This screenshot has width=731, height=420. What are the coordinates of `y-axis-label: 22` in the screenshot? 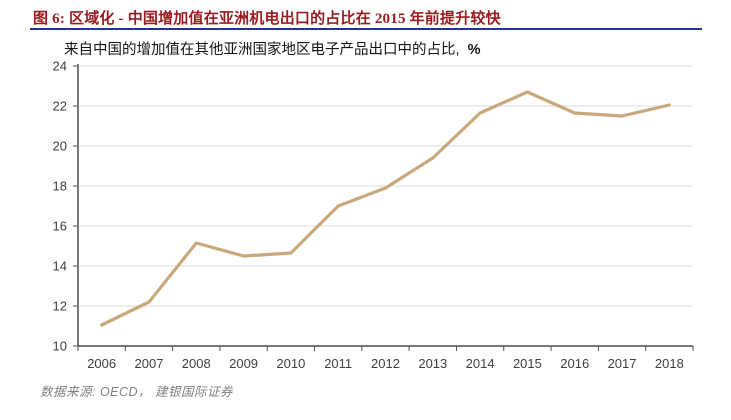 It's located at (60, 106).